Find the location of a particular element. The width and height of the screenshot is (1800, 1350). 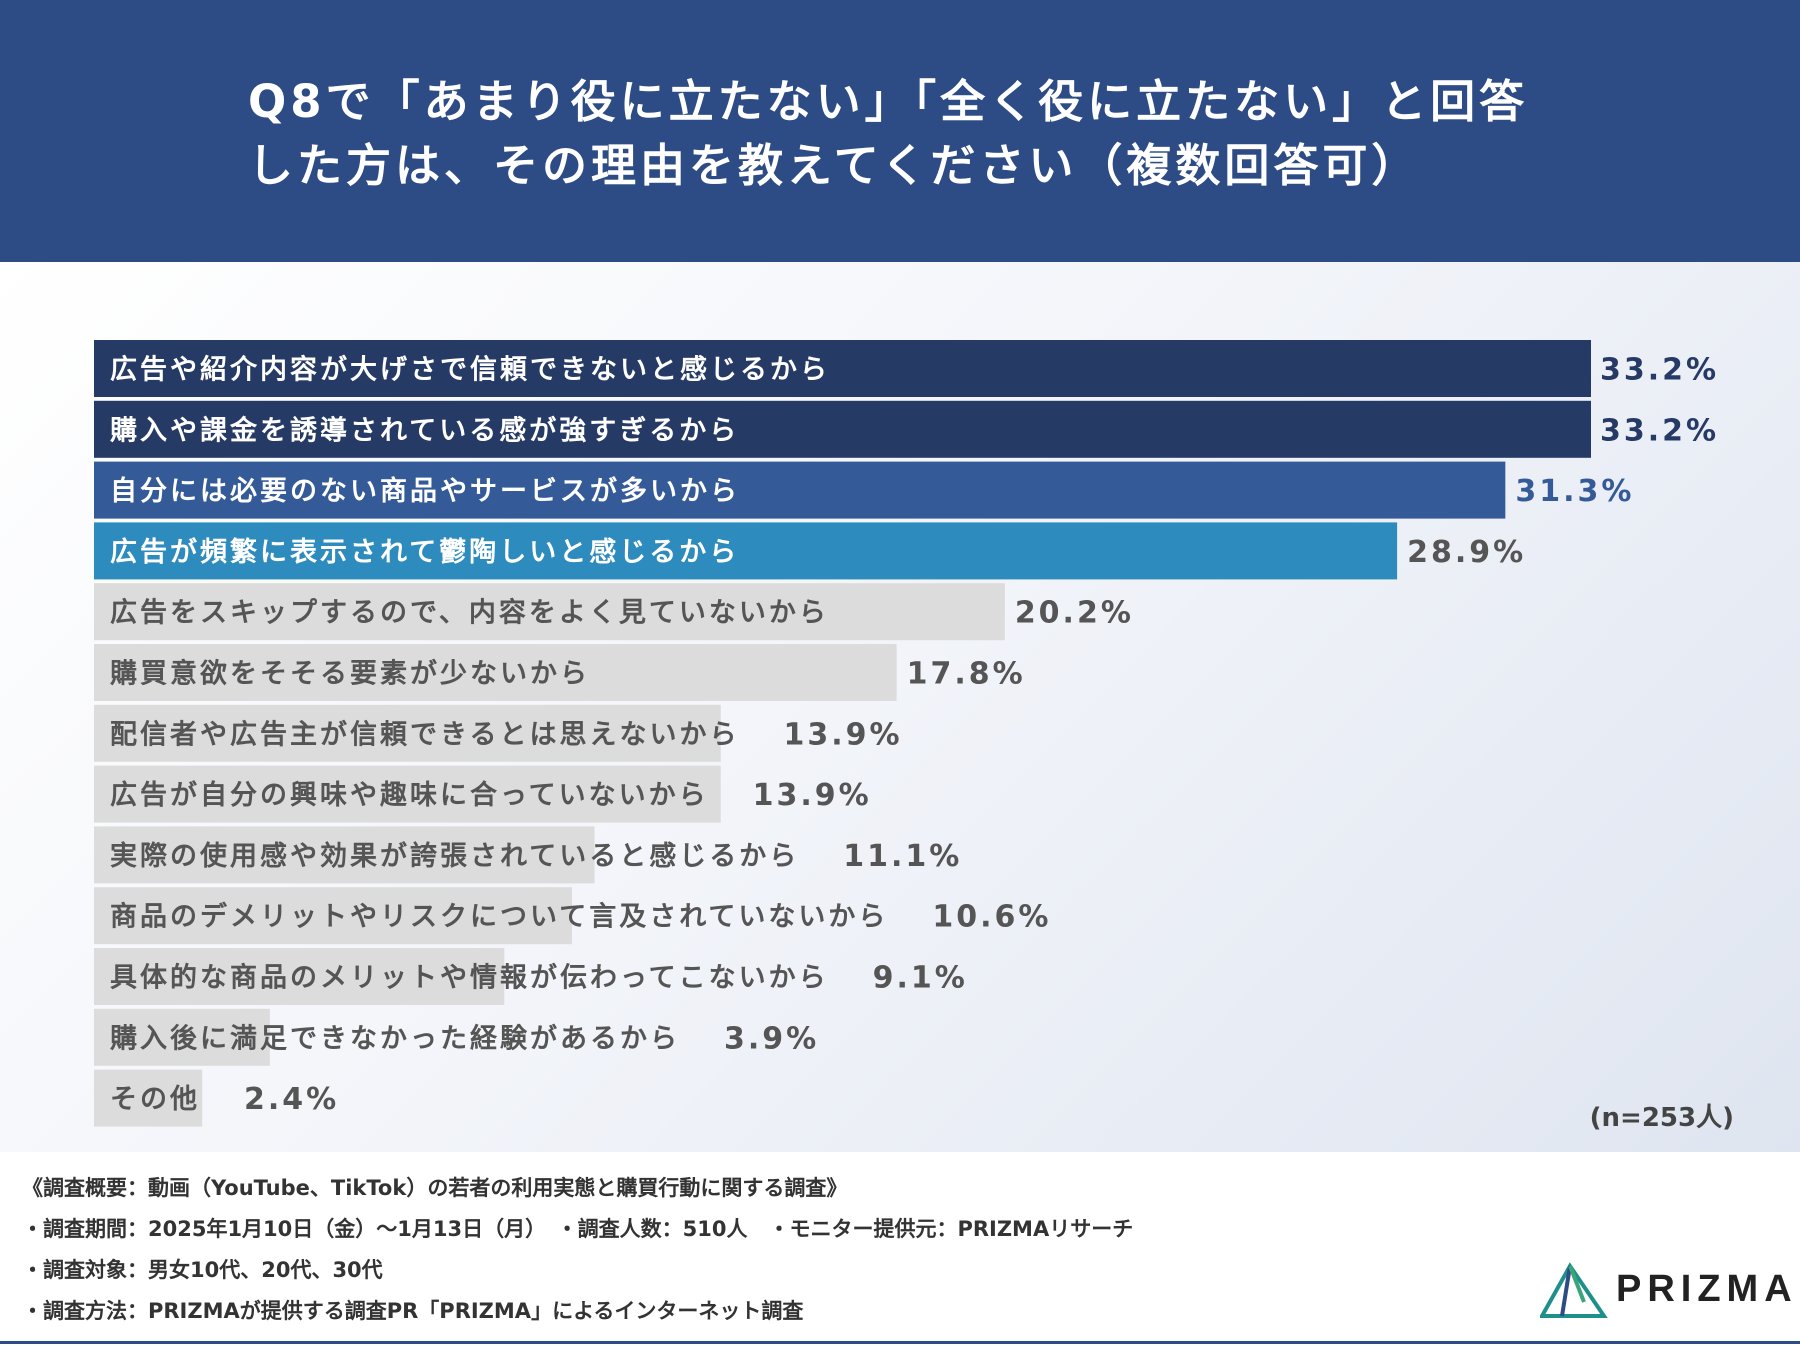

value-label-5: 20.2% is located at coordinates (1074, 613).